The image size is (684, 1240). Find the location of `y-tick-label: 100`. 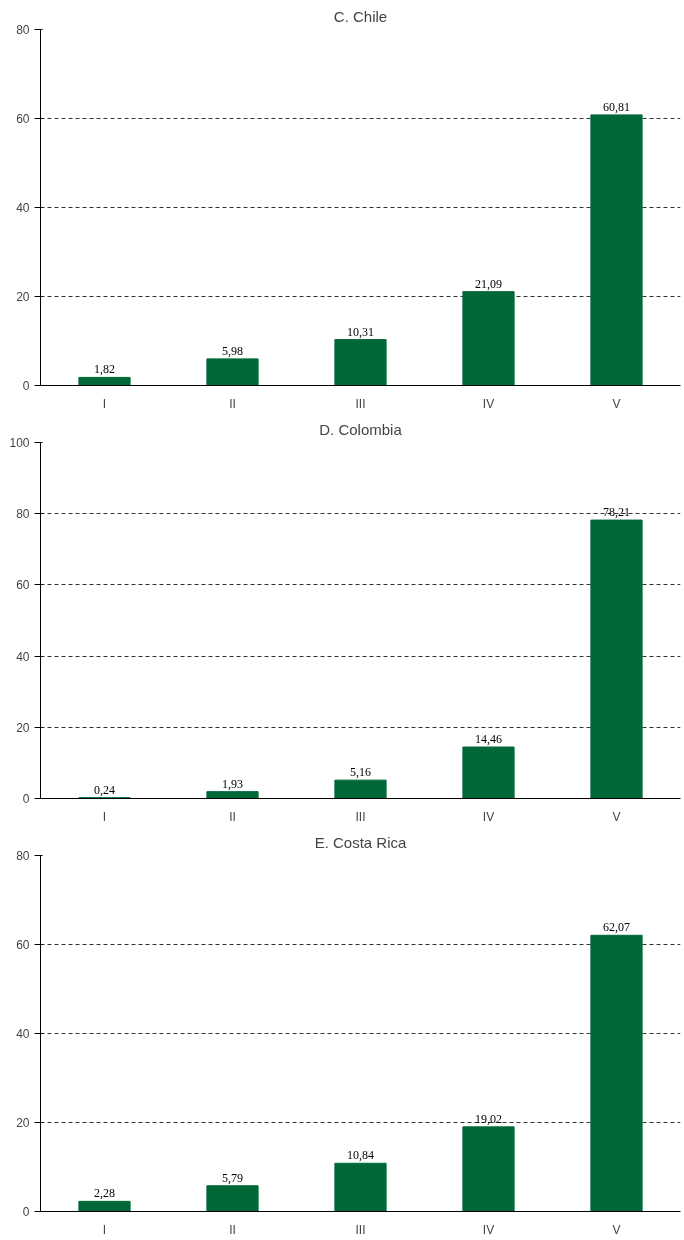

y-tick-label: 100 is located at coordinates (19, 443).